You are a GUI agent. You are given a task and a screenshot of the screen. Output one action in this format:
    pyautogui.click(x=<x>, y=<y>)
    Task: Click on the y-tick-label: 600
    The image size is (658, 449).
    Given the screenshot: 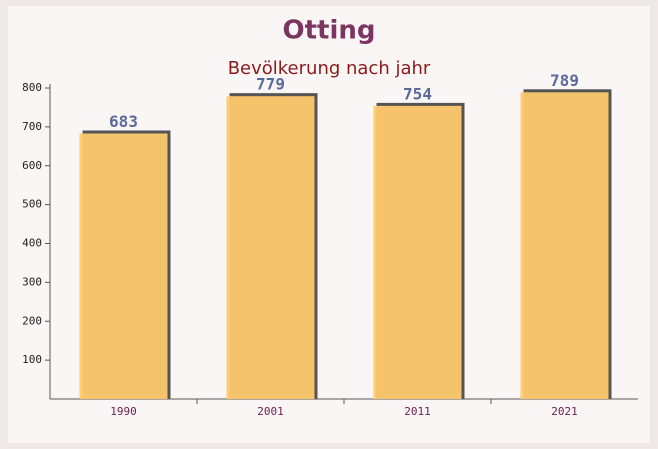 What is the action you would take?
    pyautogui.click(x=32, y=165)
    